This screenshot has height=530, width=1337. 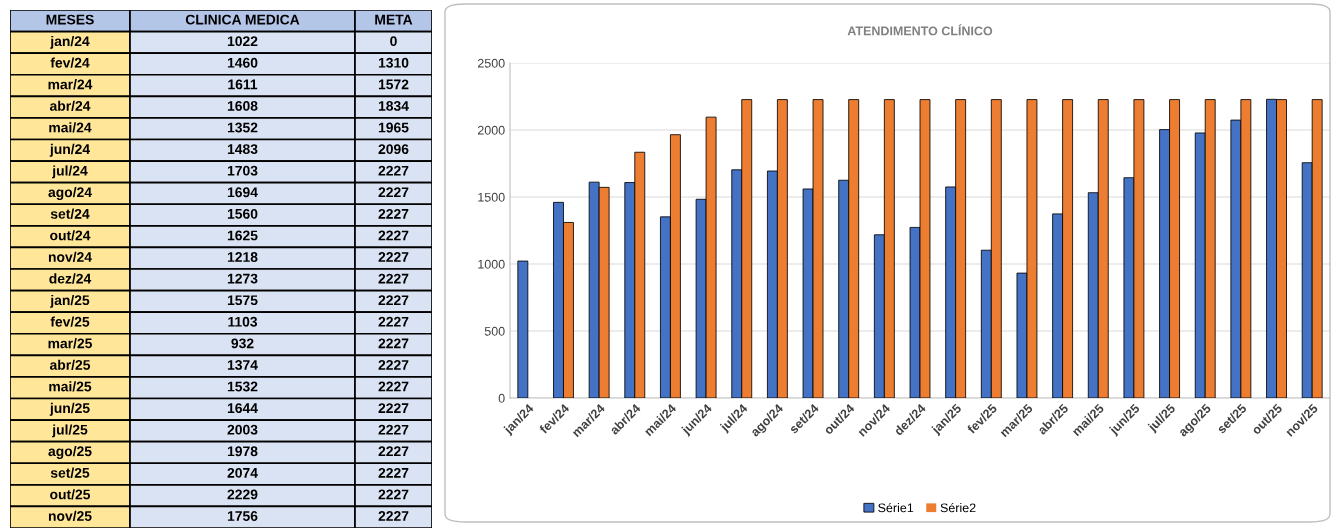 I want to click on data-label: 1103, so click(x=243, y=321).